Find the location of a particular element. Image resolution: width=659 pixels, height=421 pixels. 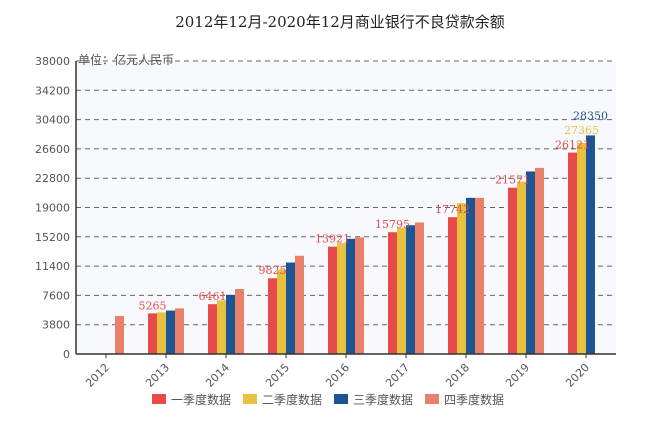

x-tick-label: 2014 is located at coordinates (217, 375).